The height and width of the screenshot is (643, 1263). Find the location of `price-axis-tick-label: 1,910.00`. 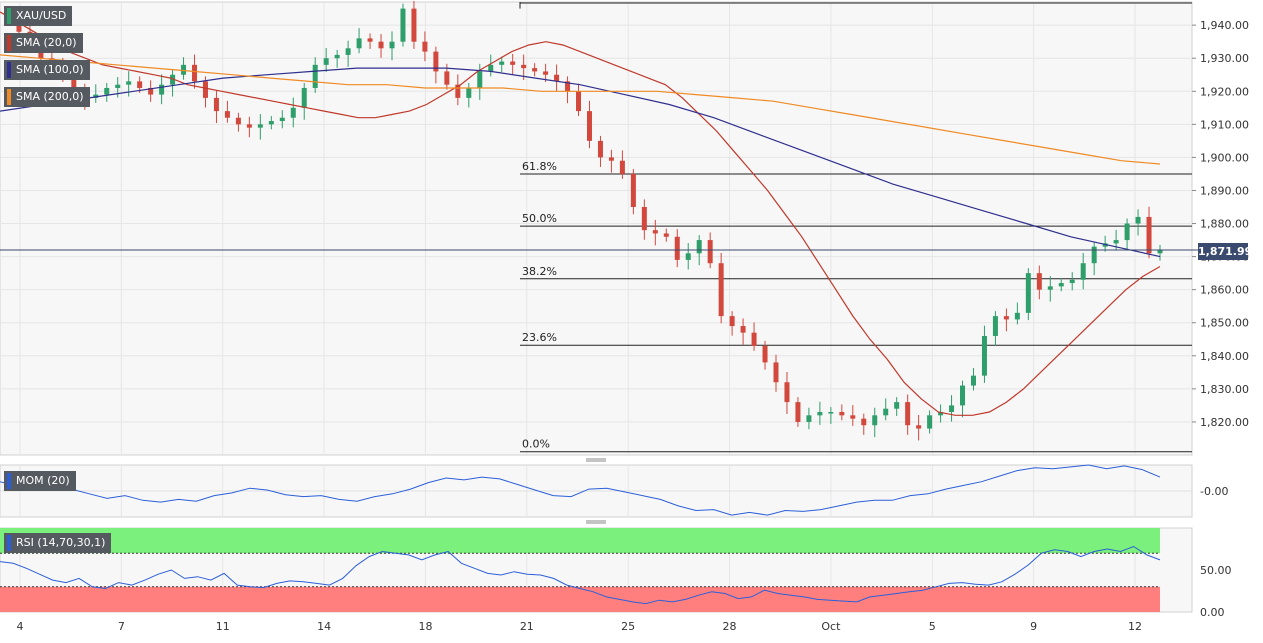

price-axis-tick-label: 1,910.00 is located at coordinates (1224, 124).